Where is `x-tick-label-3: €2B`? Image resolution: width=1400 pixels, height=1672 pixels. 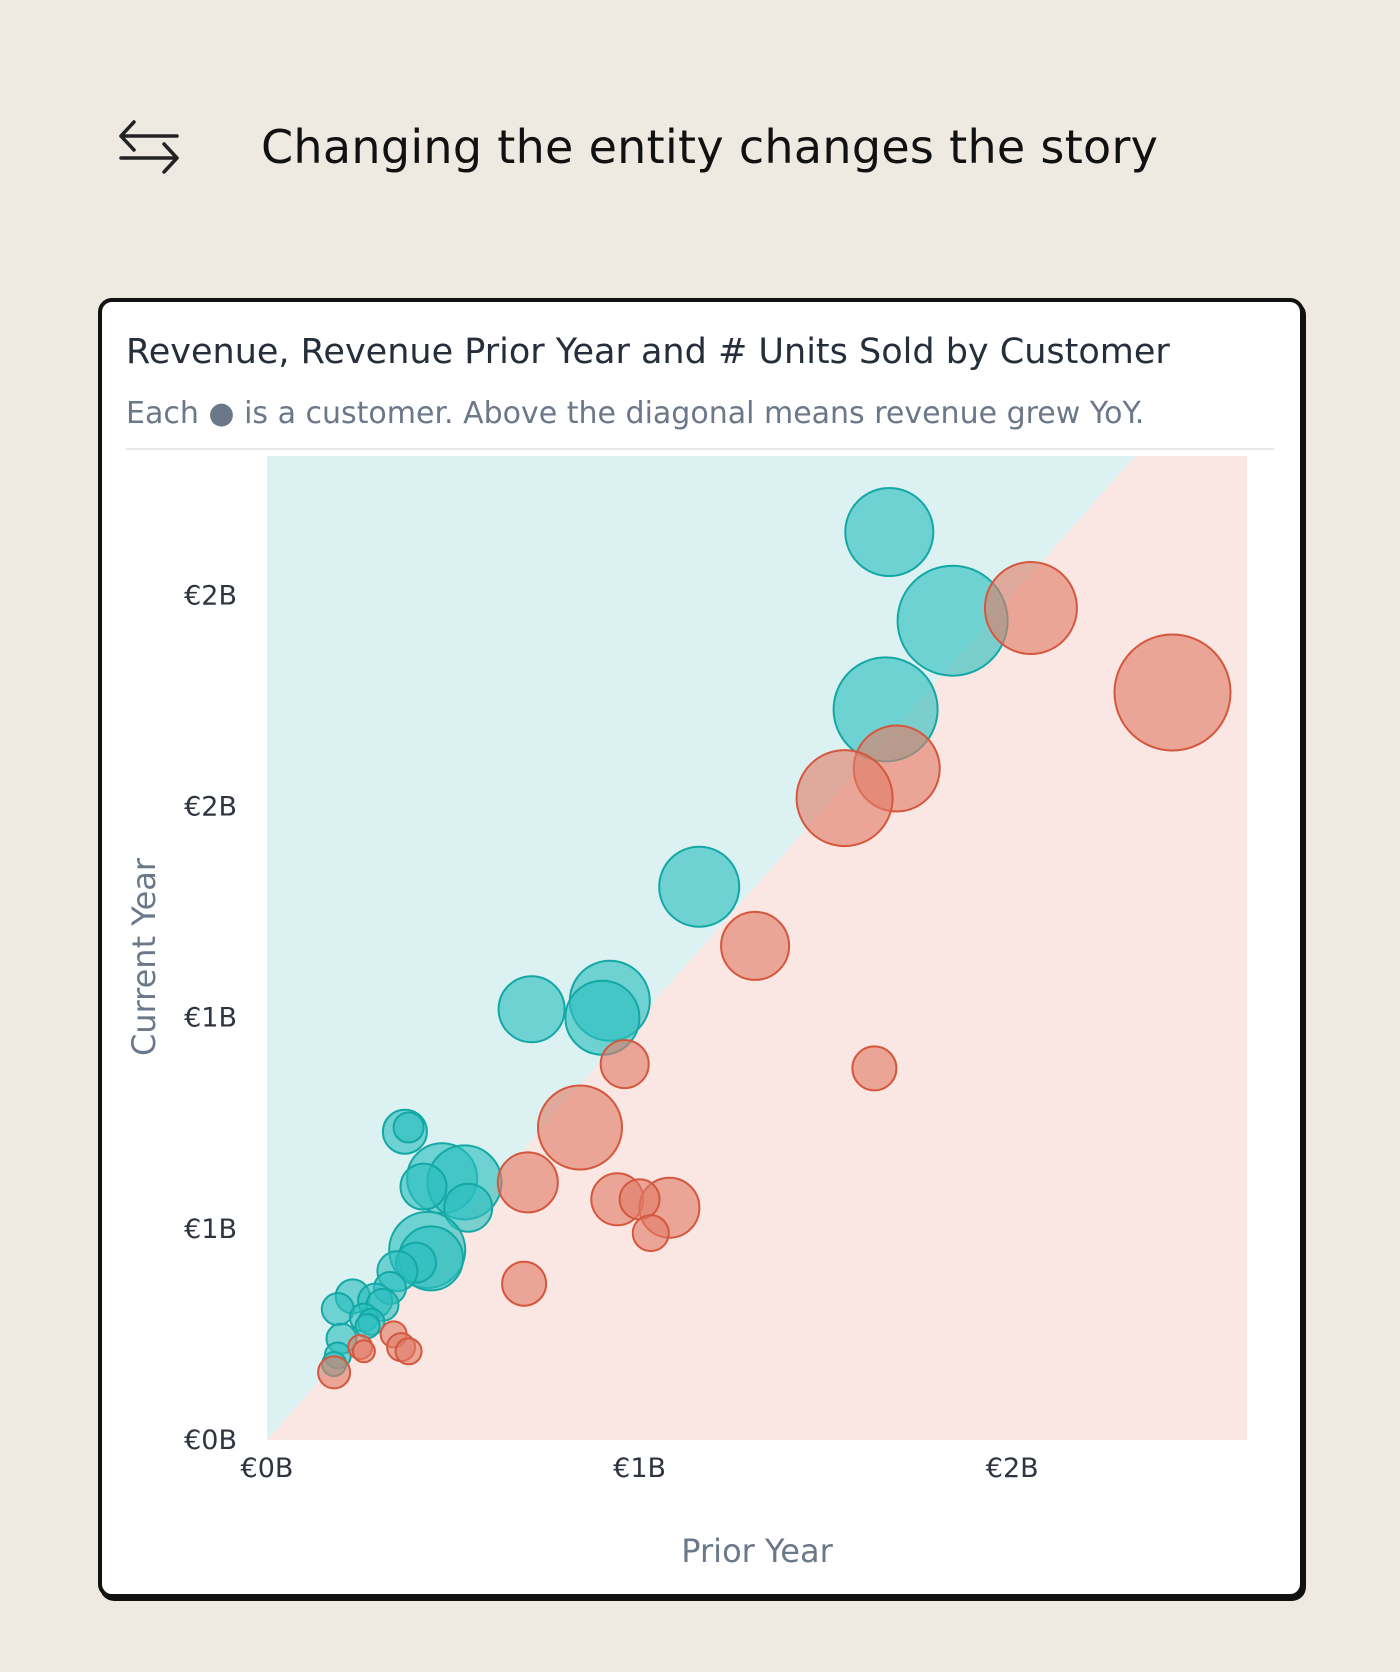 x-tick-label-3: €2B is located at coordinates (1012, 1468).